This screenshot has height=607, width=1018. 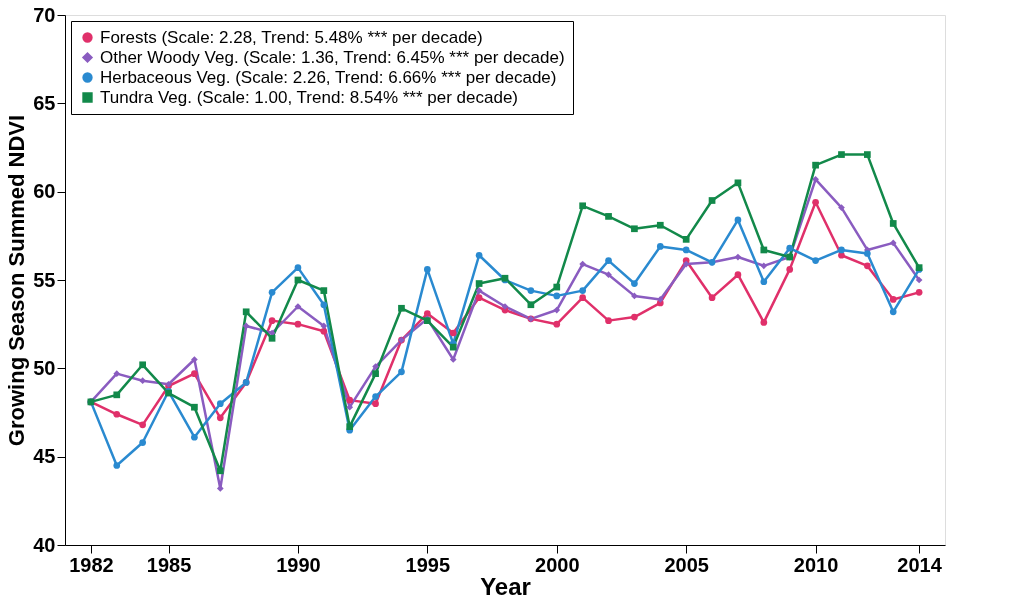 What do you see at coordinates (44, 456) in the screenshot?
I see `y-tick-label: 45` at bounding box center [44, 456].